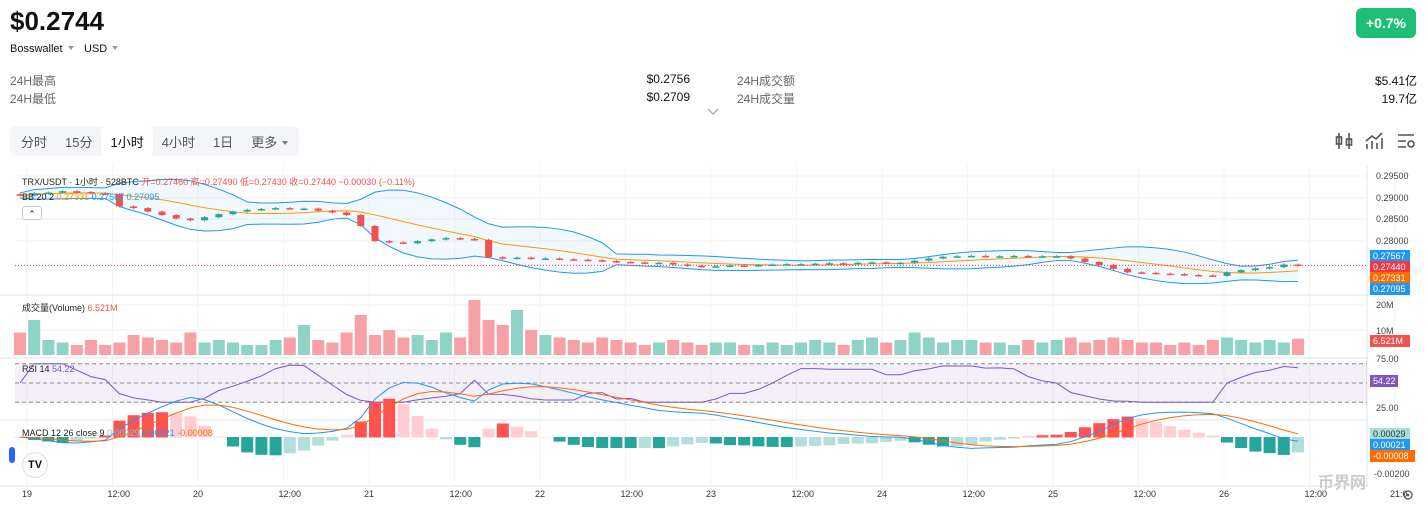 This screenshot has width=1428, height=509. Describe the element at coordinates (33, 81) in the screenshot. I see `stat-label: 24H最高` at that location.